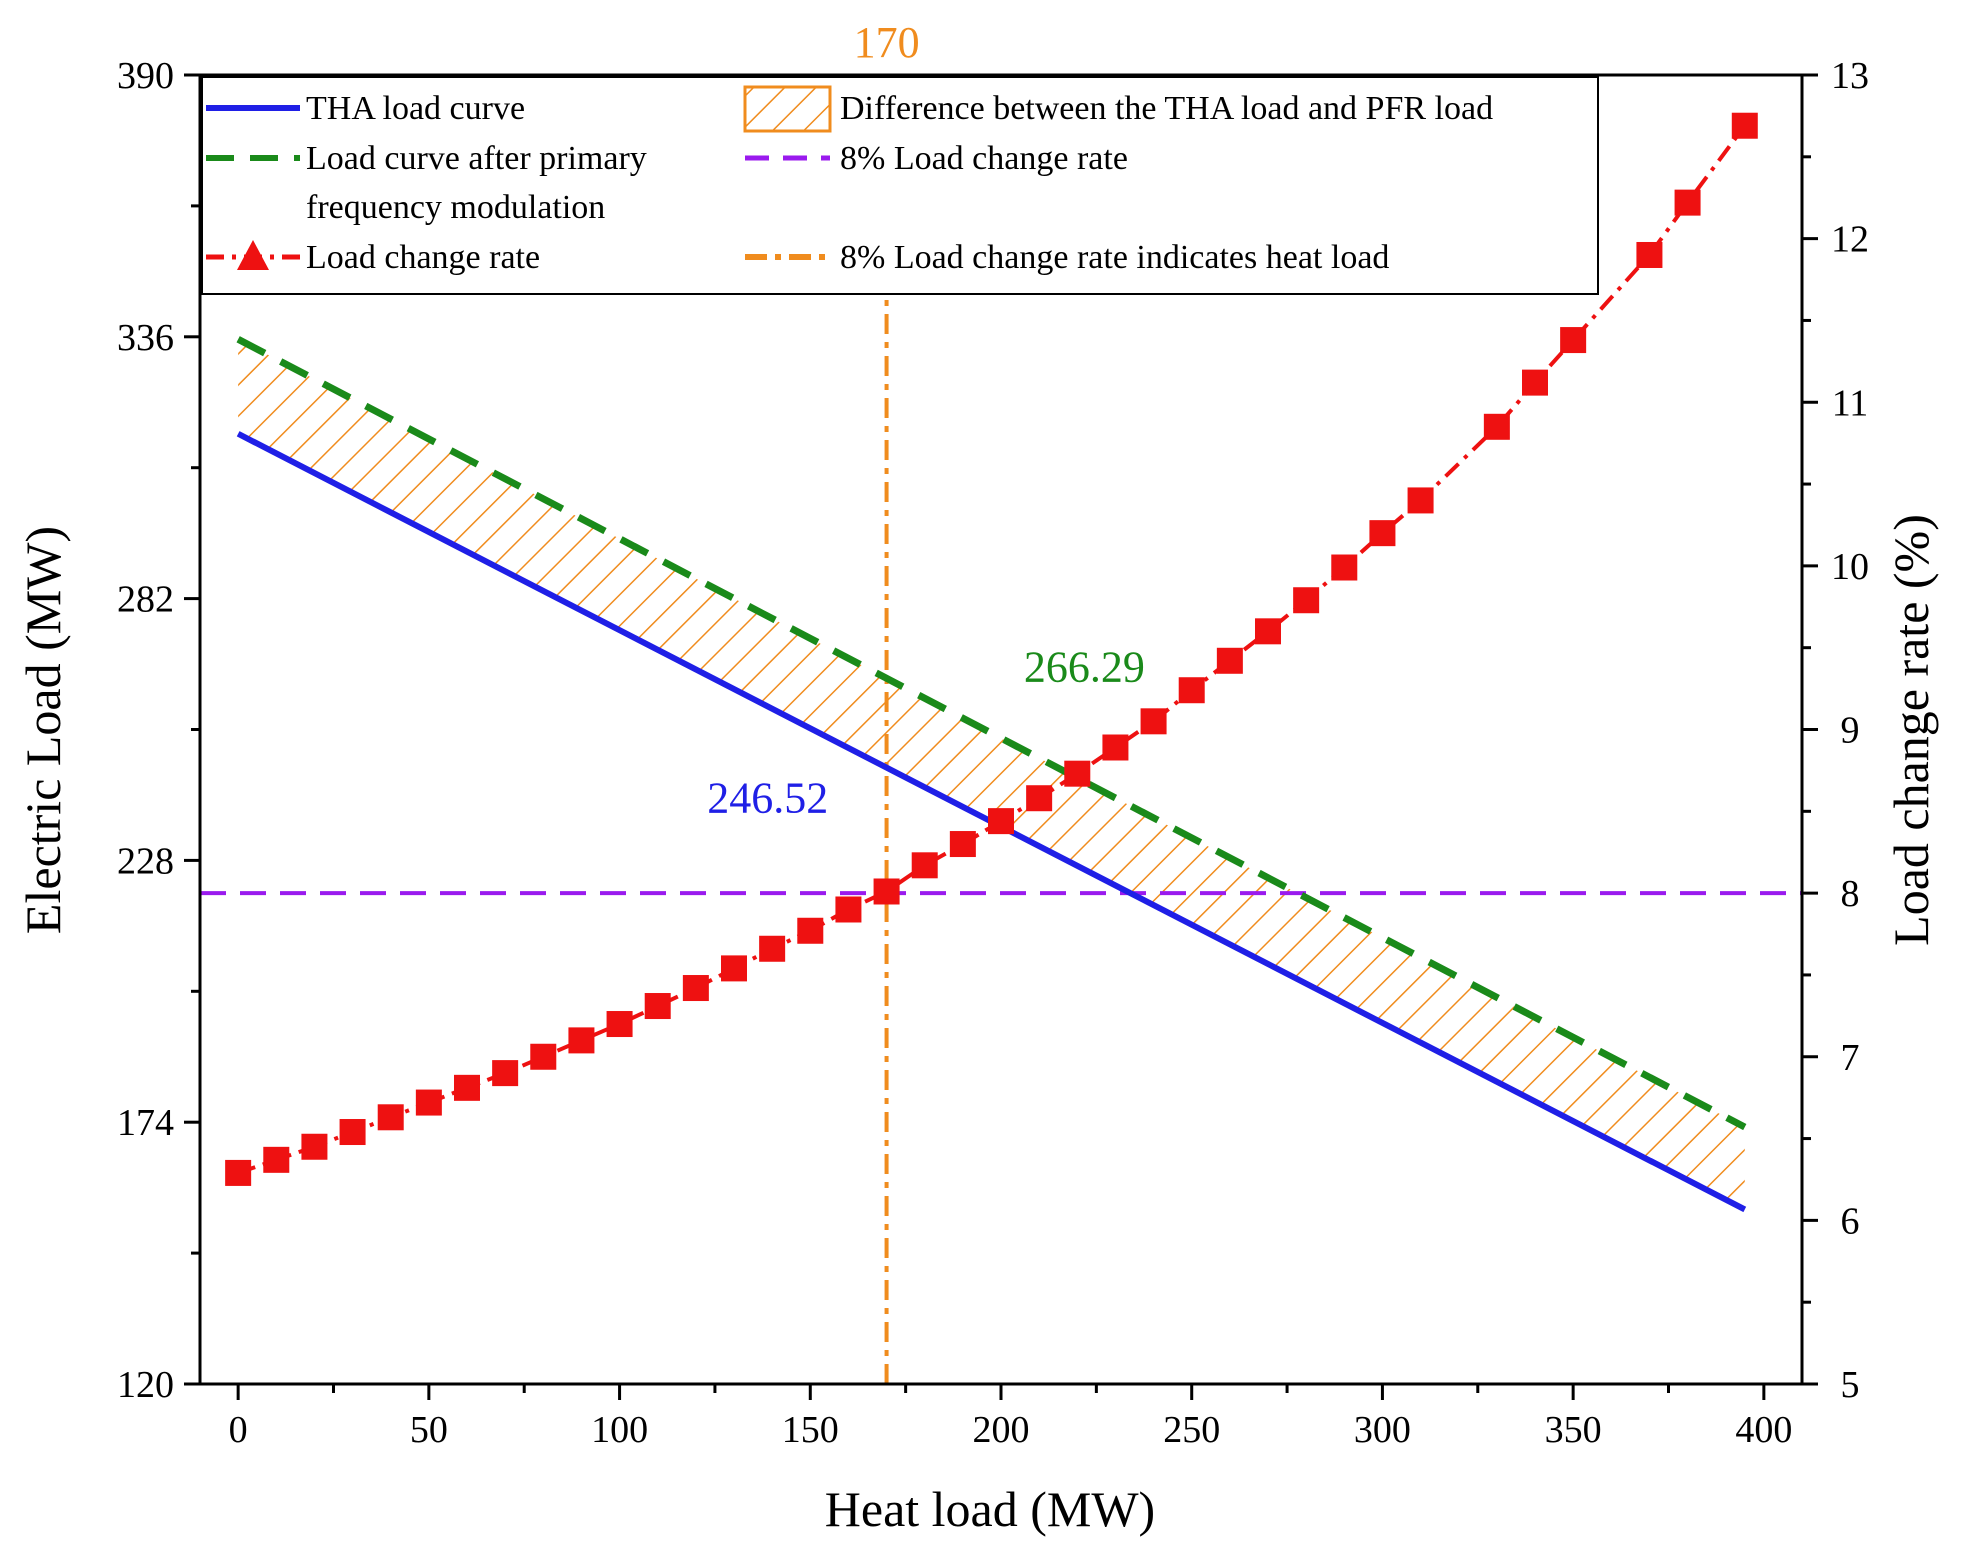  I want to click on legend-label: Load change rate, so click(423, 257).